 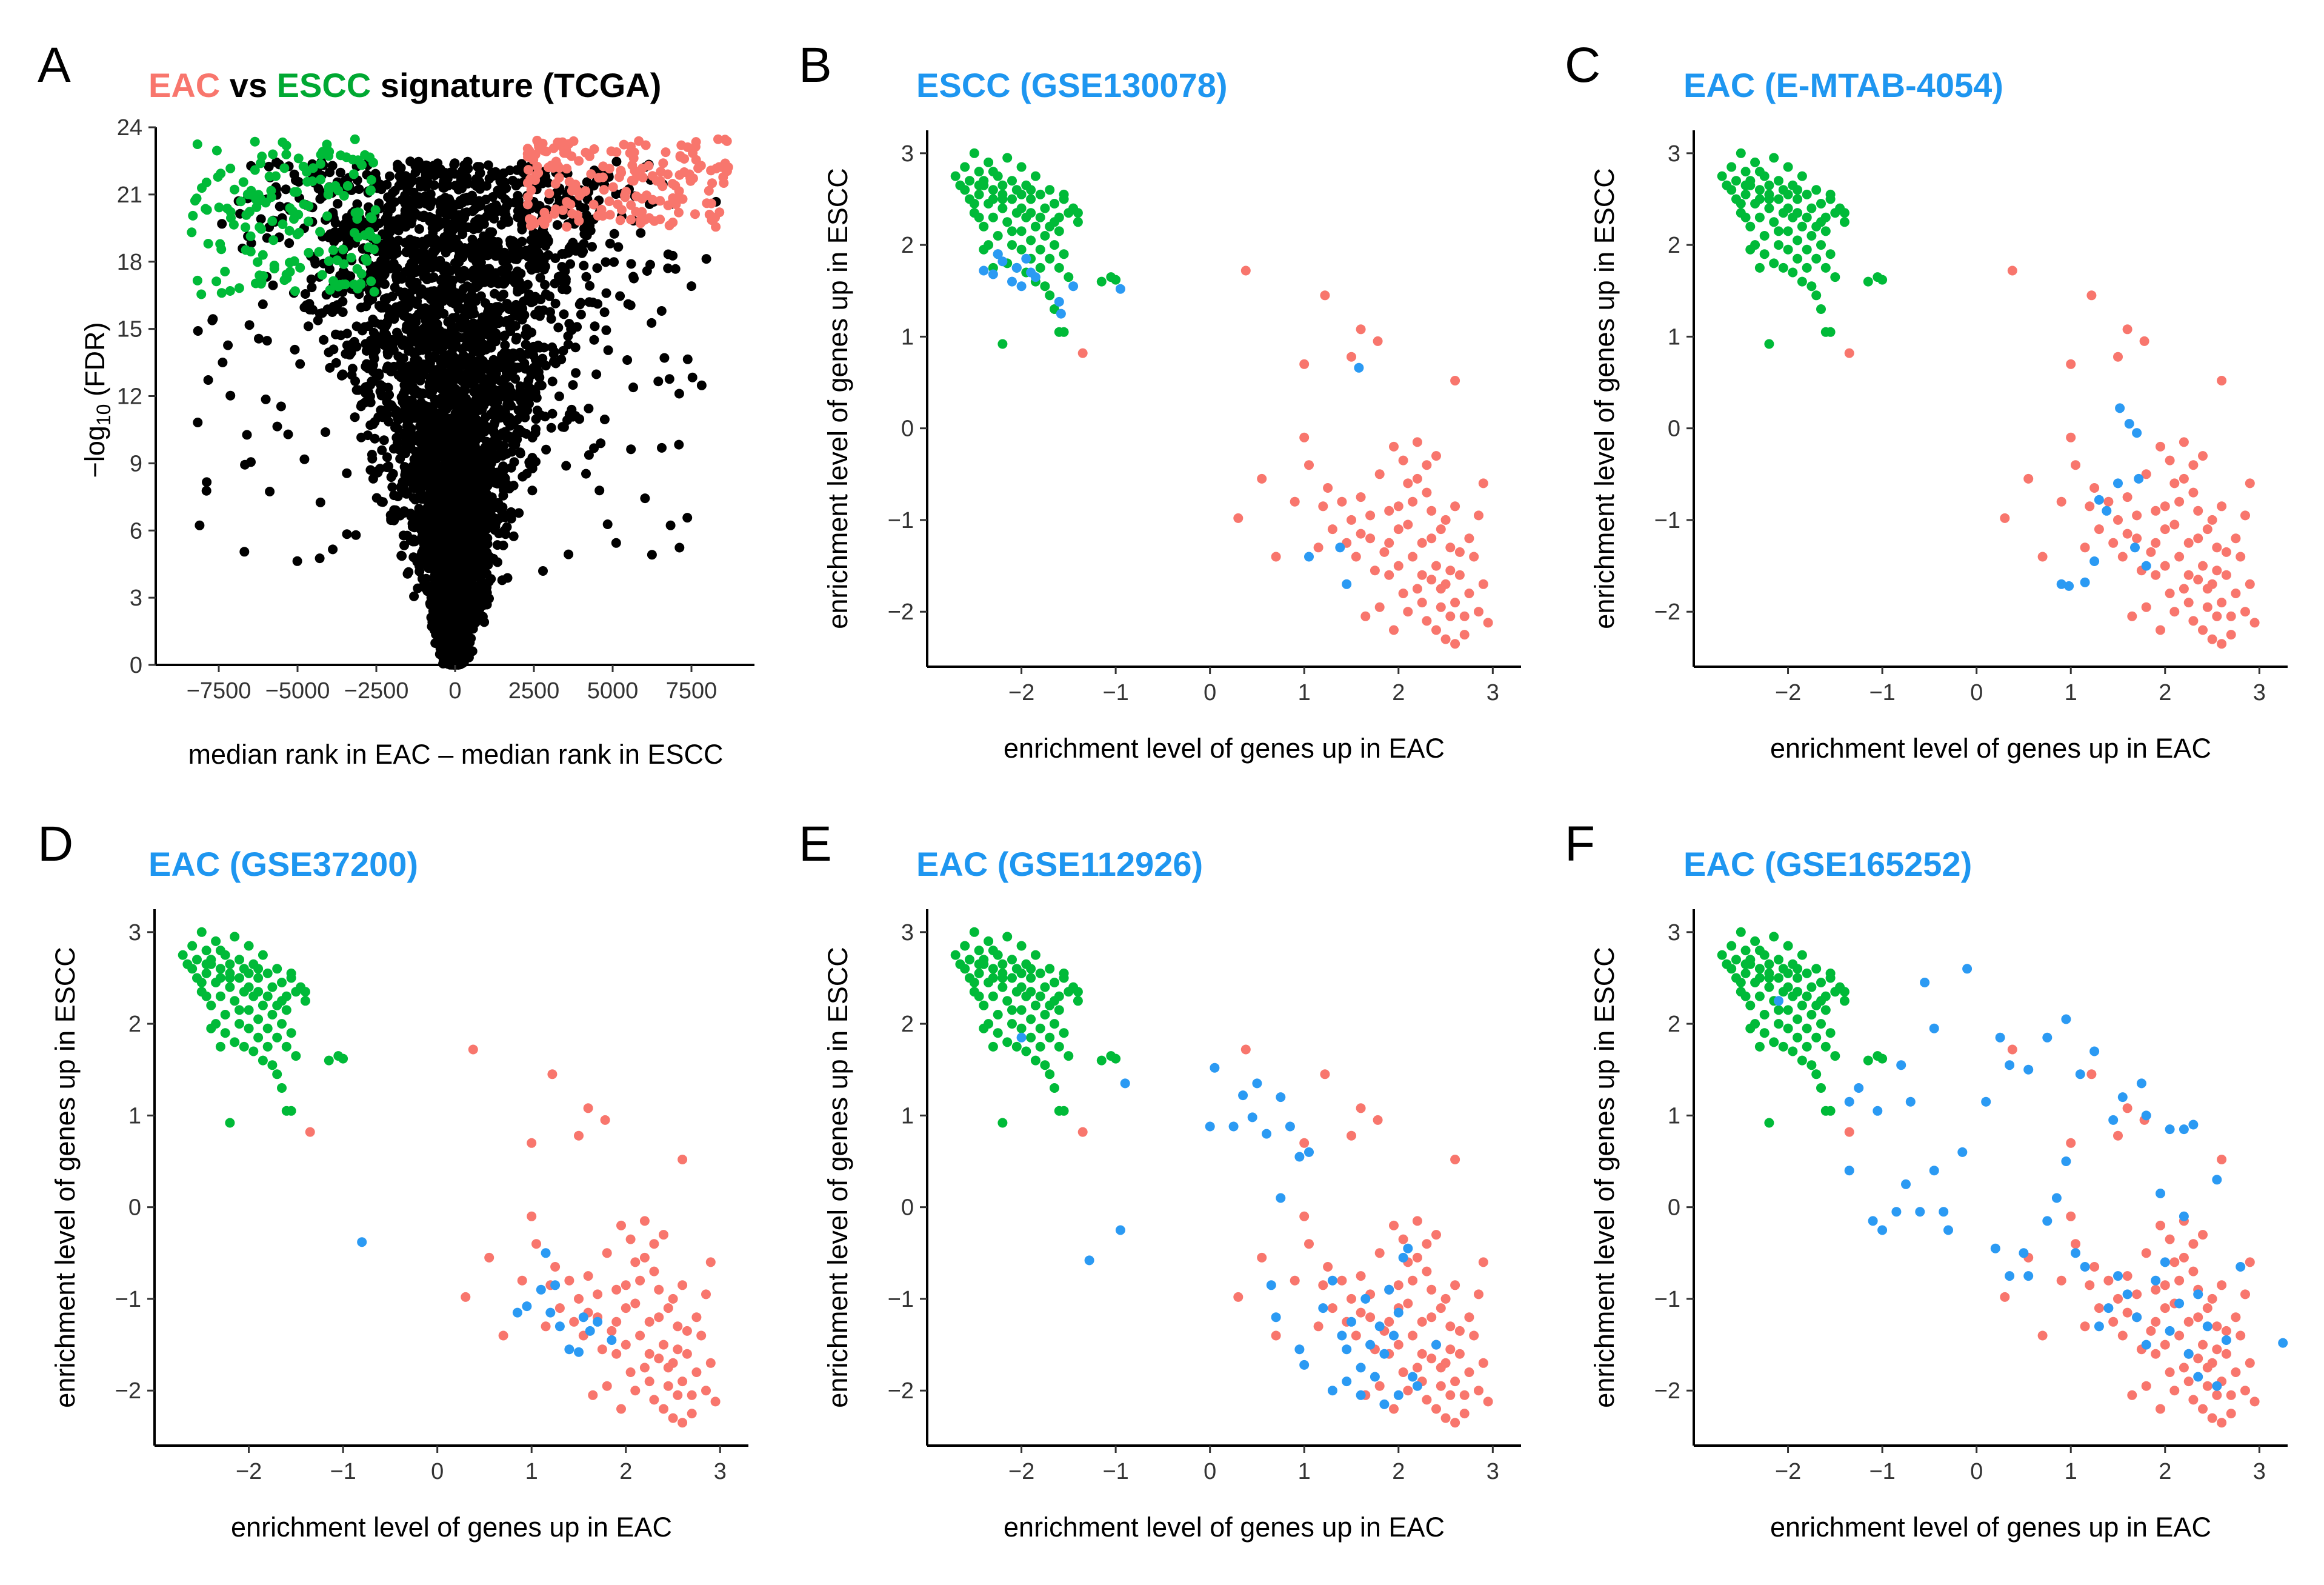 What do you see at coordinates (815, 65) in the screenshot?
I see `panel-letter-b: B` at bounding box center [815, 65].